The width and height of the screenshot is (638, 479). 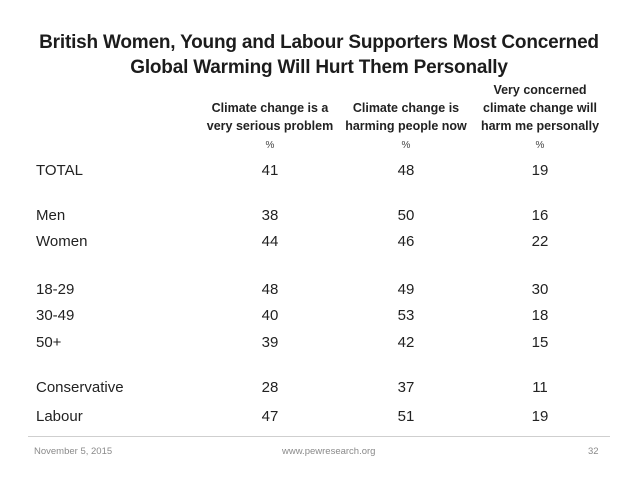 I want to click on row-label: Women, so click(x=62, y=241).